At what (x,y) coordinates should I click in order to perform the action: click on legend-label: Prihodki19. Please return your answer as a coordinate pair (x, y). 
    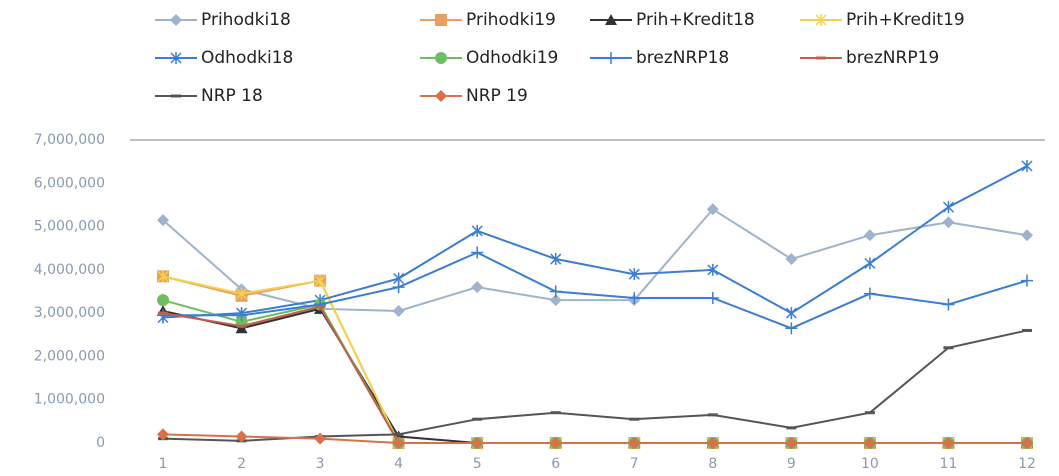
    Looking at the image, I should click on (511, 20).